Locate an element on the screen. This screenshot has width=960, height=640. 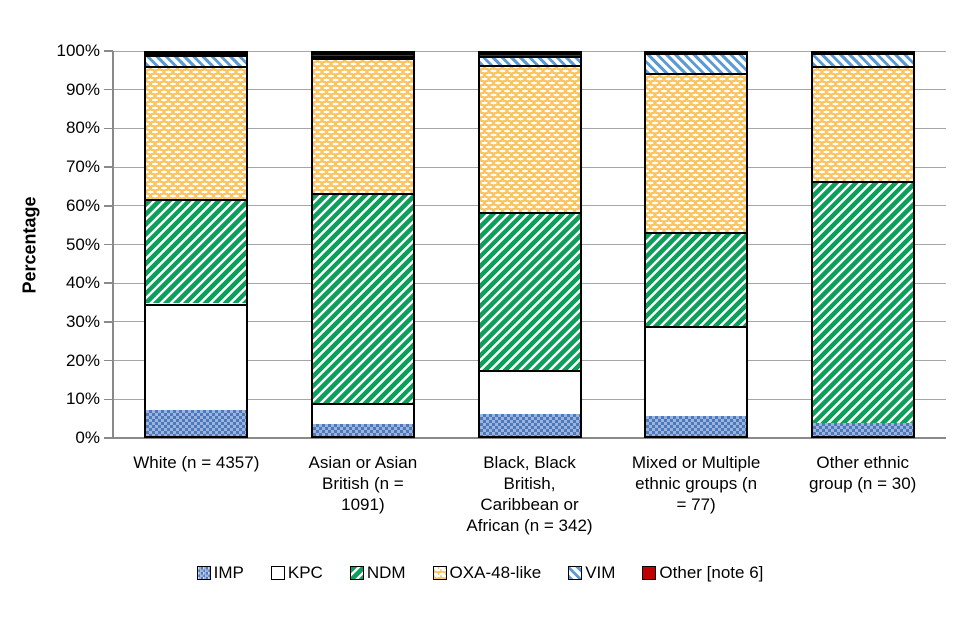
y-tick-label: 20% is located at coordinates (82, 360).